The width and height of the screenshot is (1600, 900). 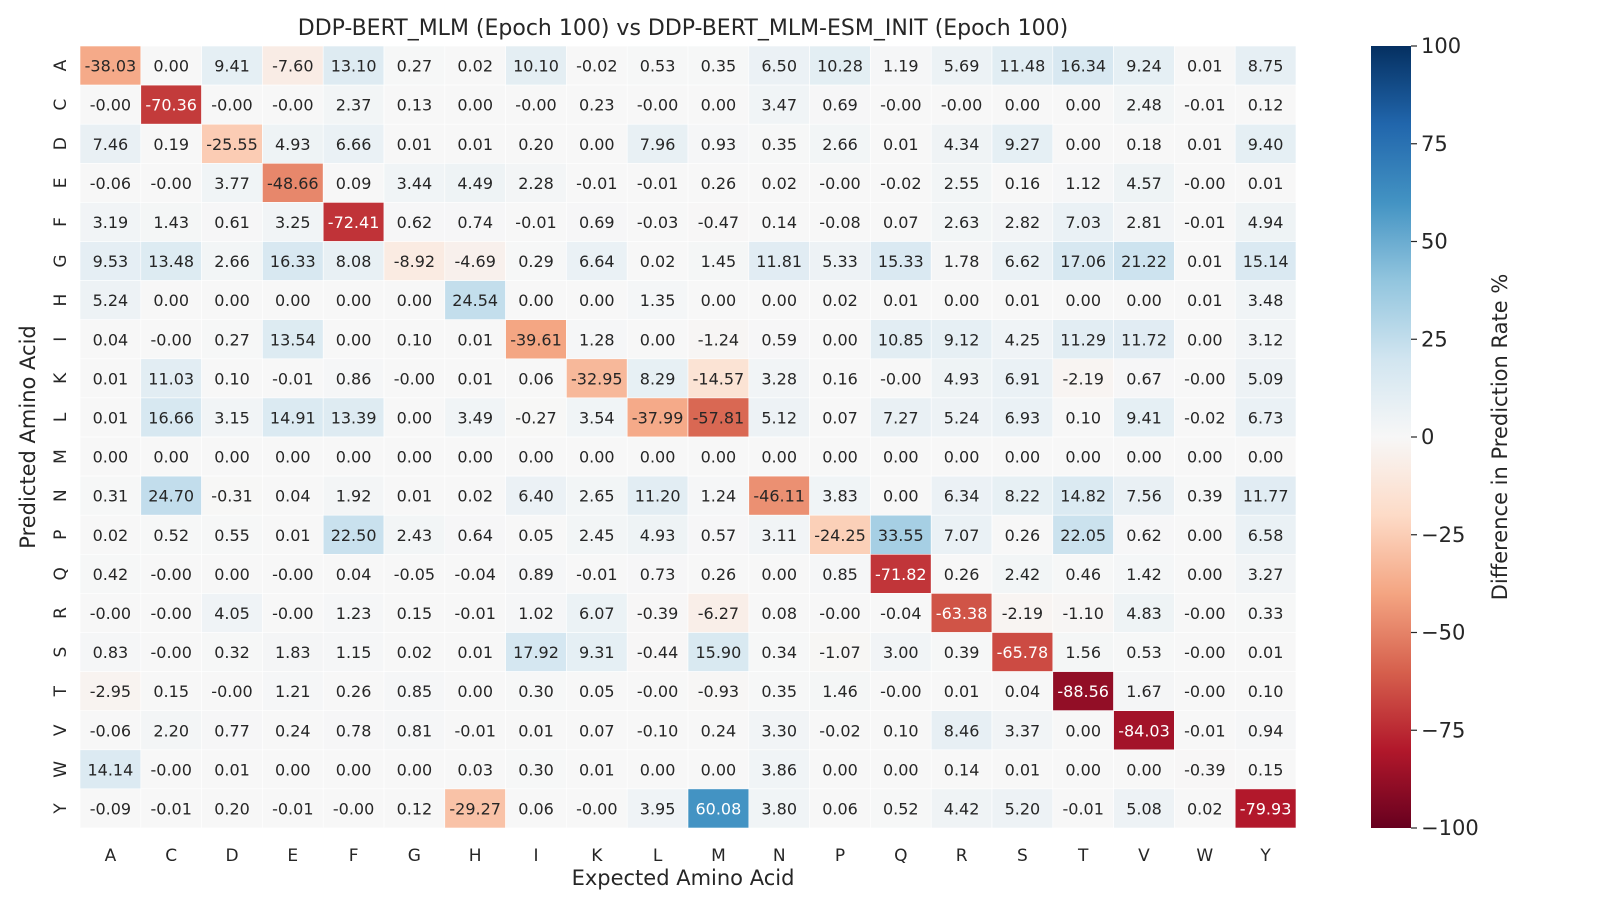 I want to click on cell-value-label: 15.90, so click(x=718, y=652).